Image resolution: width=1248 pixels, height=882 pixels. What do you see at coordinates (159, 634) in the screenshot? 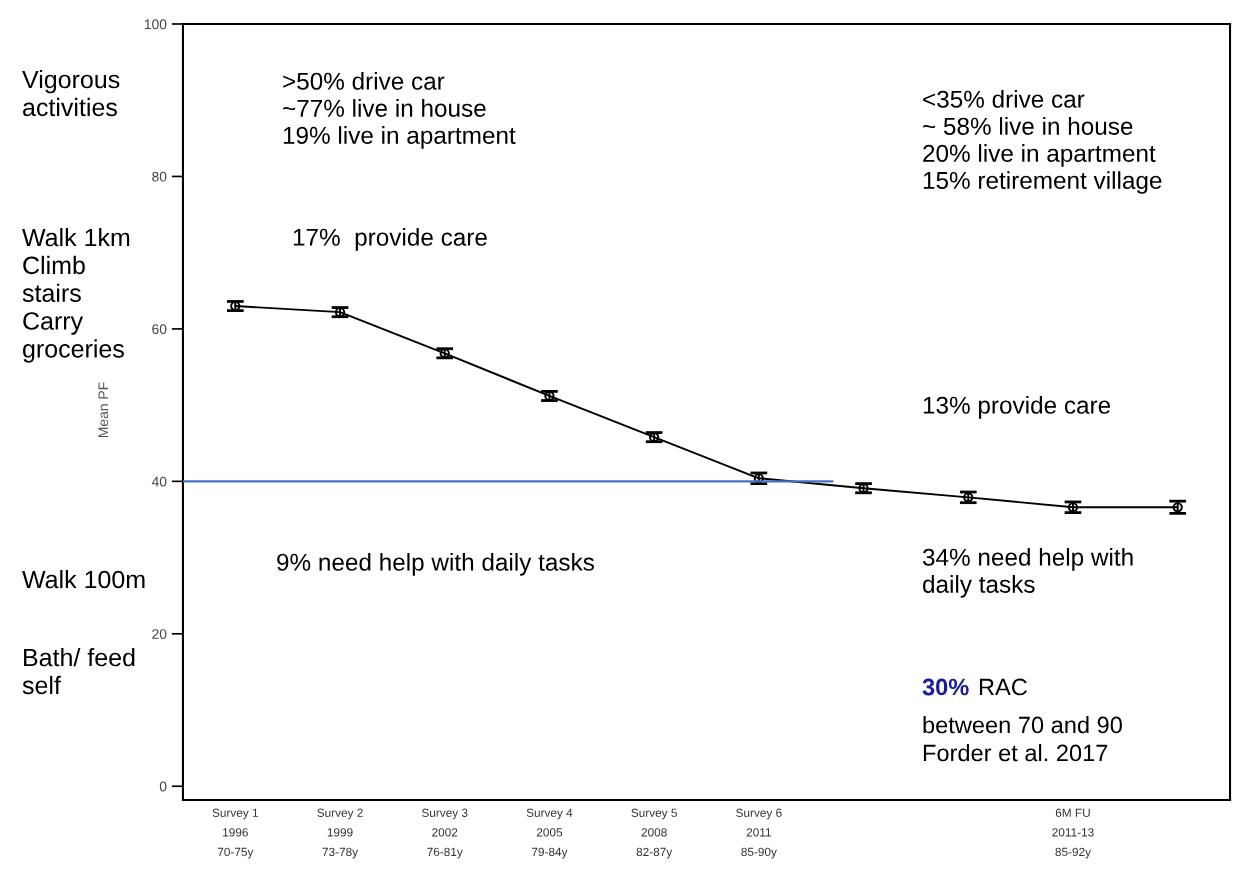
I see `y-tick-label: 20` at bounding box center [159, 634].